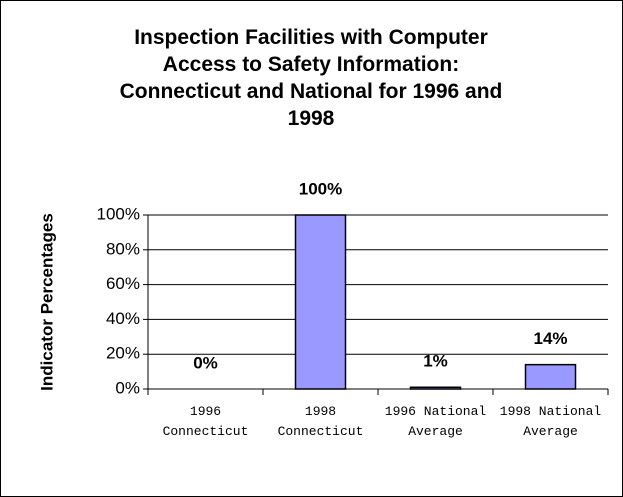 Image resolution: width=623 pixels, height=497 pixels. I want to click on x-tick-label: 1996 Connecticut, so click(205, 421).